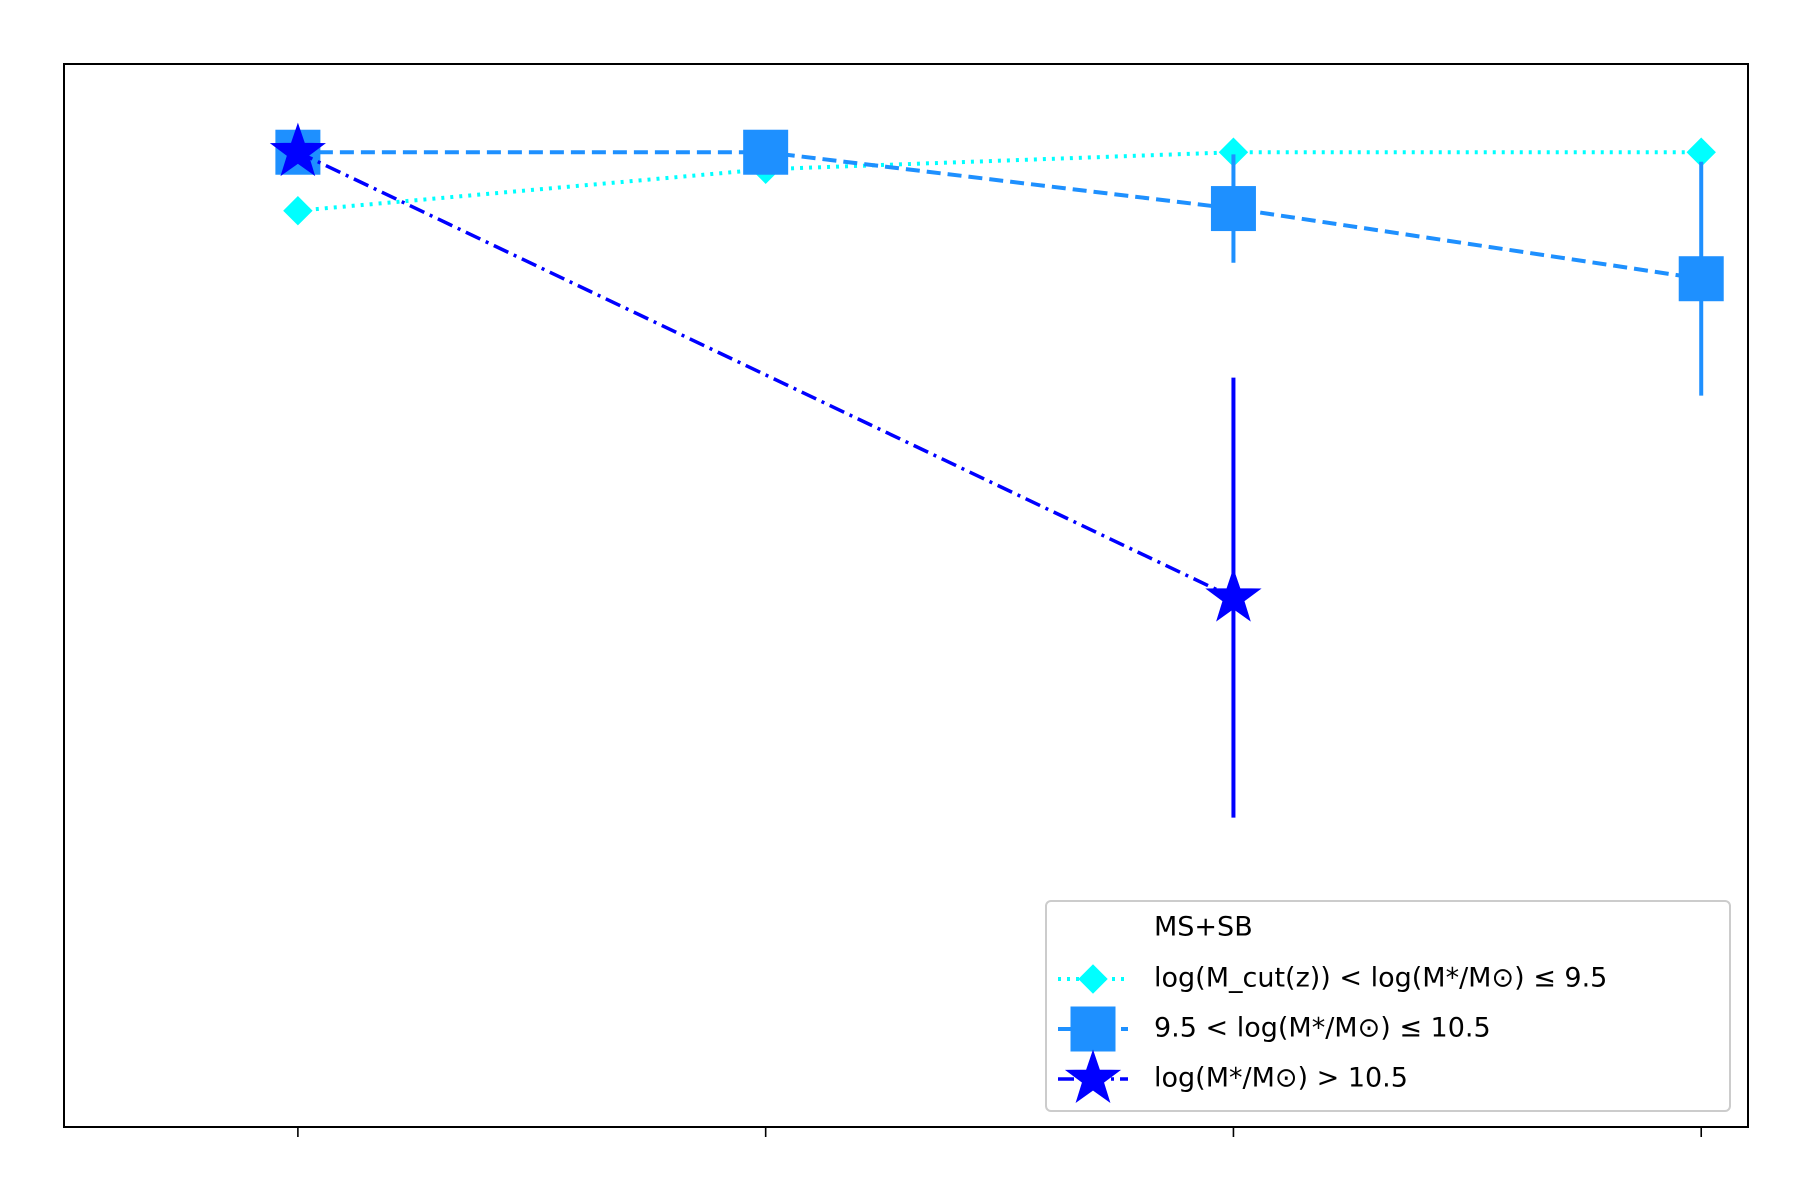  Describe the element at coordinates (1322, 1028) in the screenshot. I see `legend-label: 9.5 < log(M*/M⊙) ≤ 10.5` at that location.